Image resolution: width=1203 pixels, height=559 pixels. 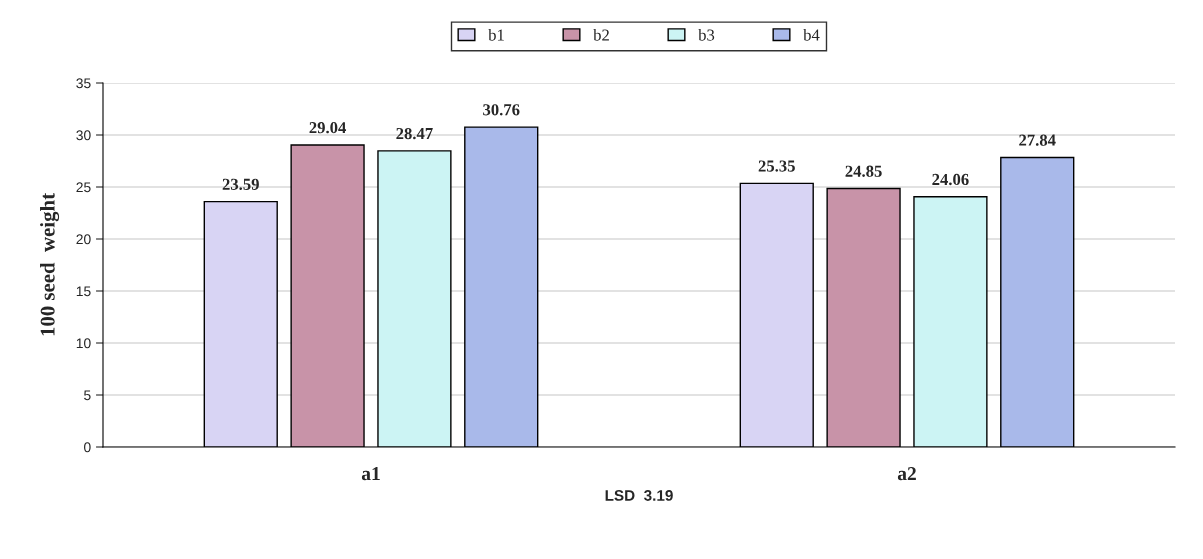 I want to click on y-tick-label: 35, so click(x=83, y=83).